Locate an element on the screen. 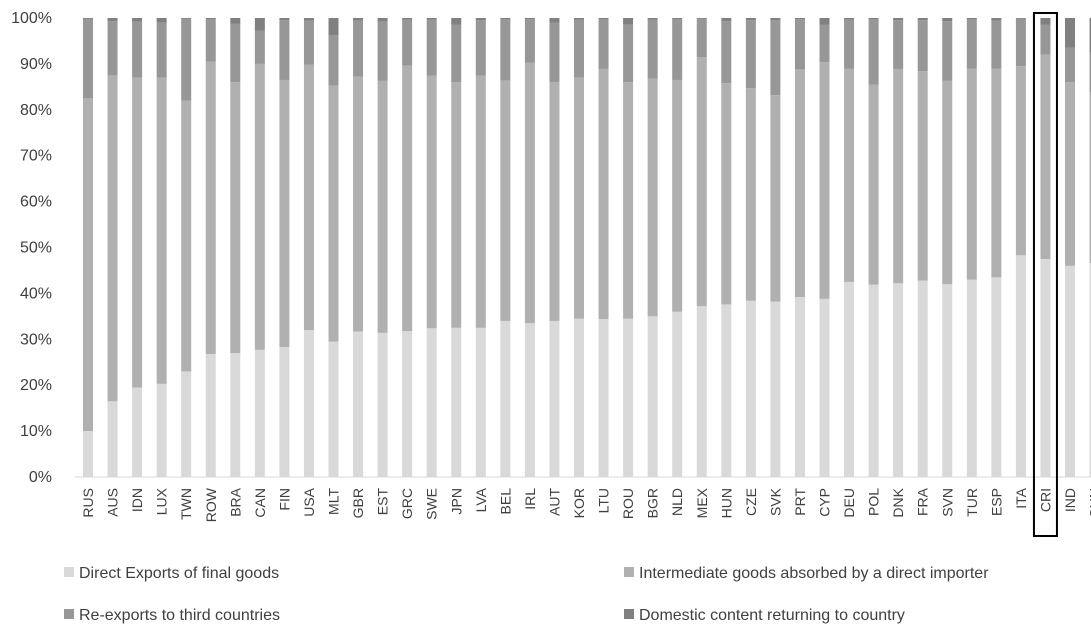  x-tick-label: CHN is located at coordinates (1089, 503).